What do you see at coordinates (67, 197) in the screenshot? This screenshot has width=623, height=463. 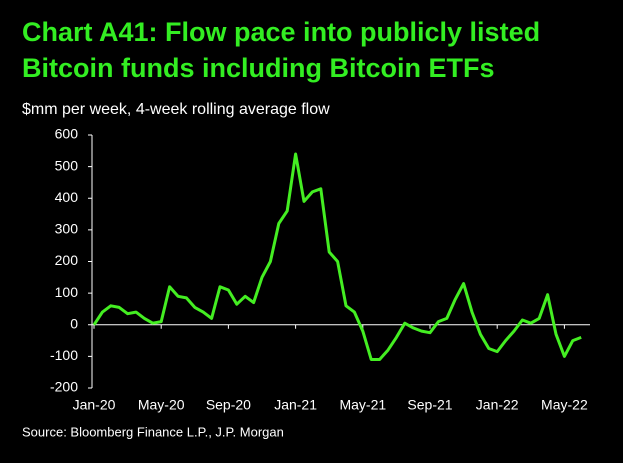 I see `y-tick-label: 400` at bounding box center [67, 197].